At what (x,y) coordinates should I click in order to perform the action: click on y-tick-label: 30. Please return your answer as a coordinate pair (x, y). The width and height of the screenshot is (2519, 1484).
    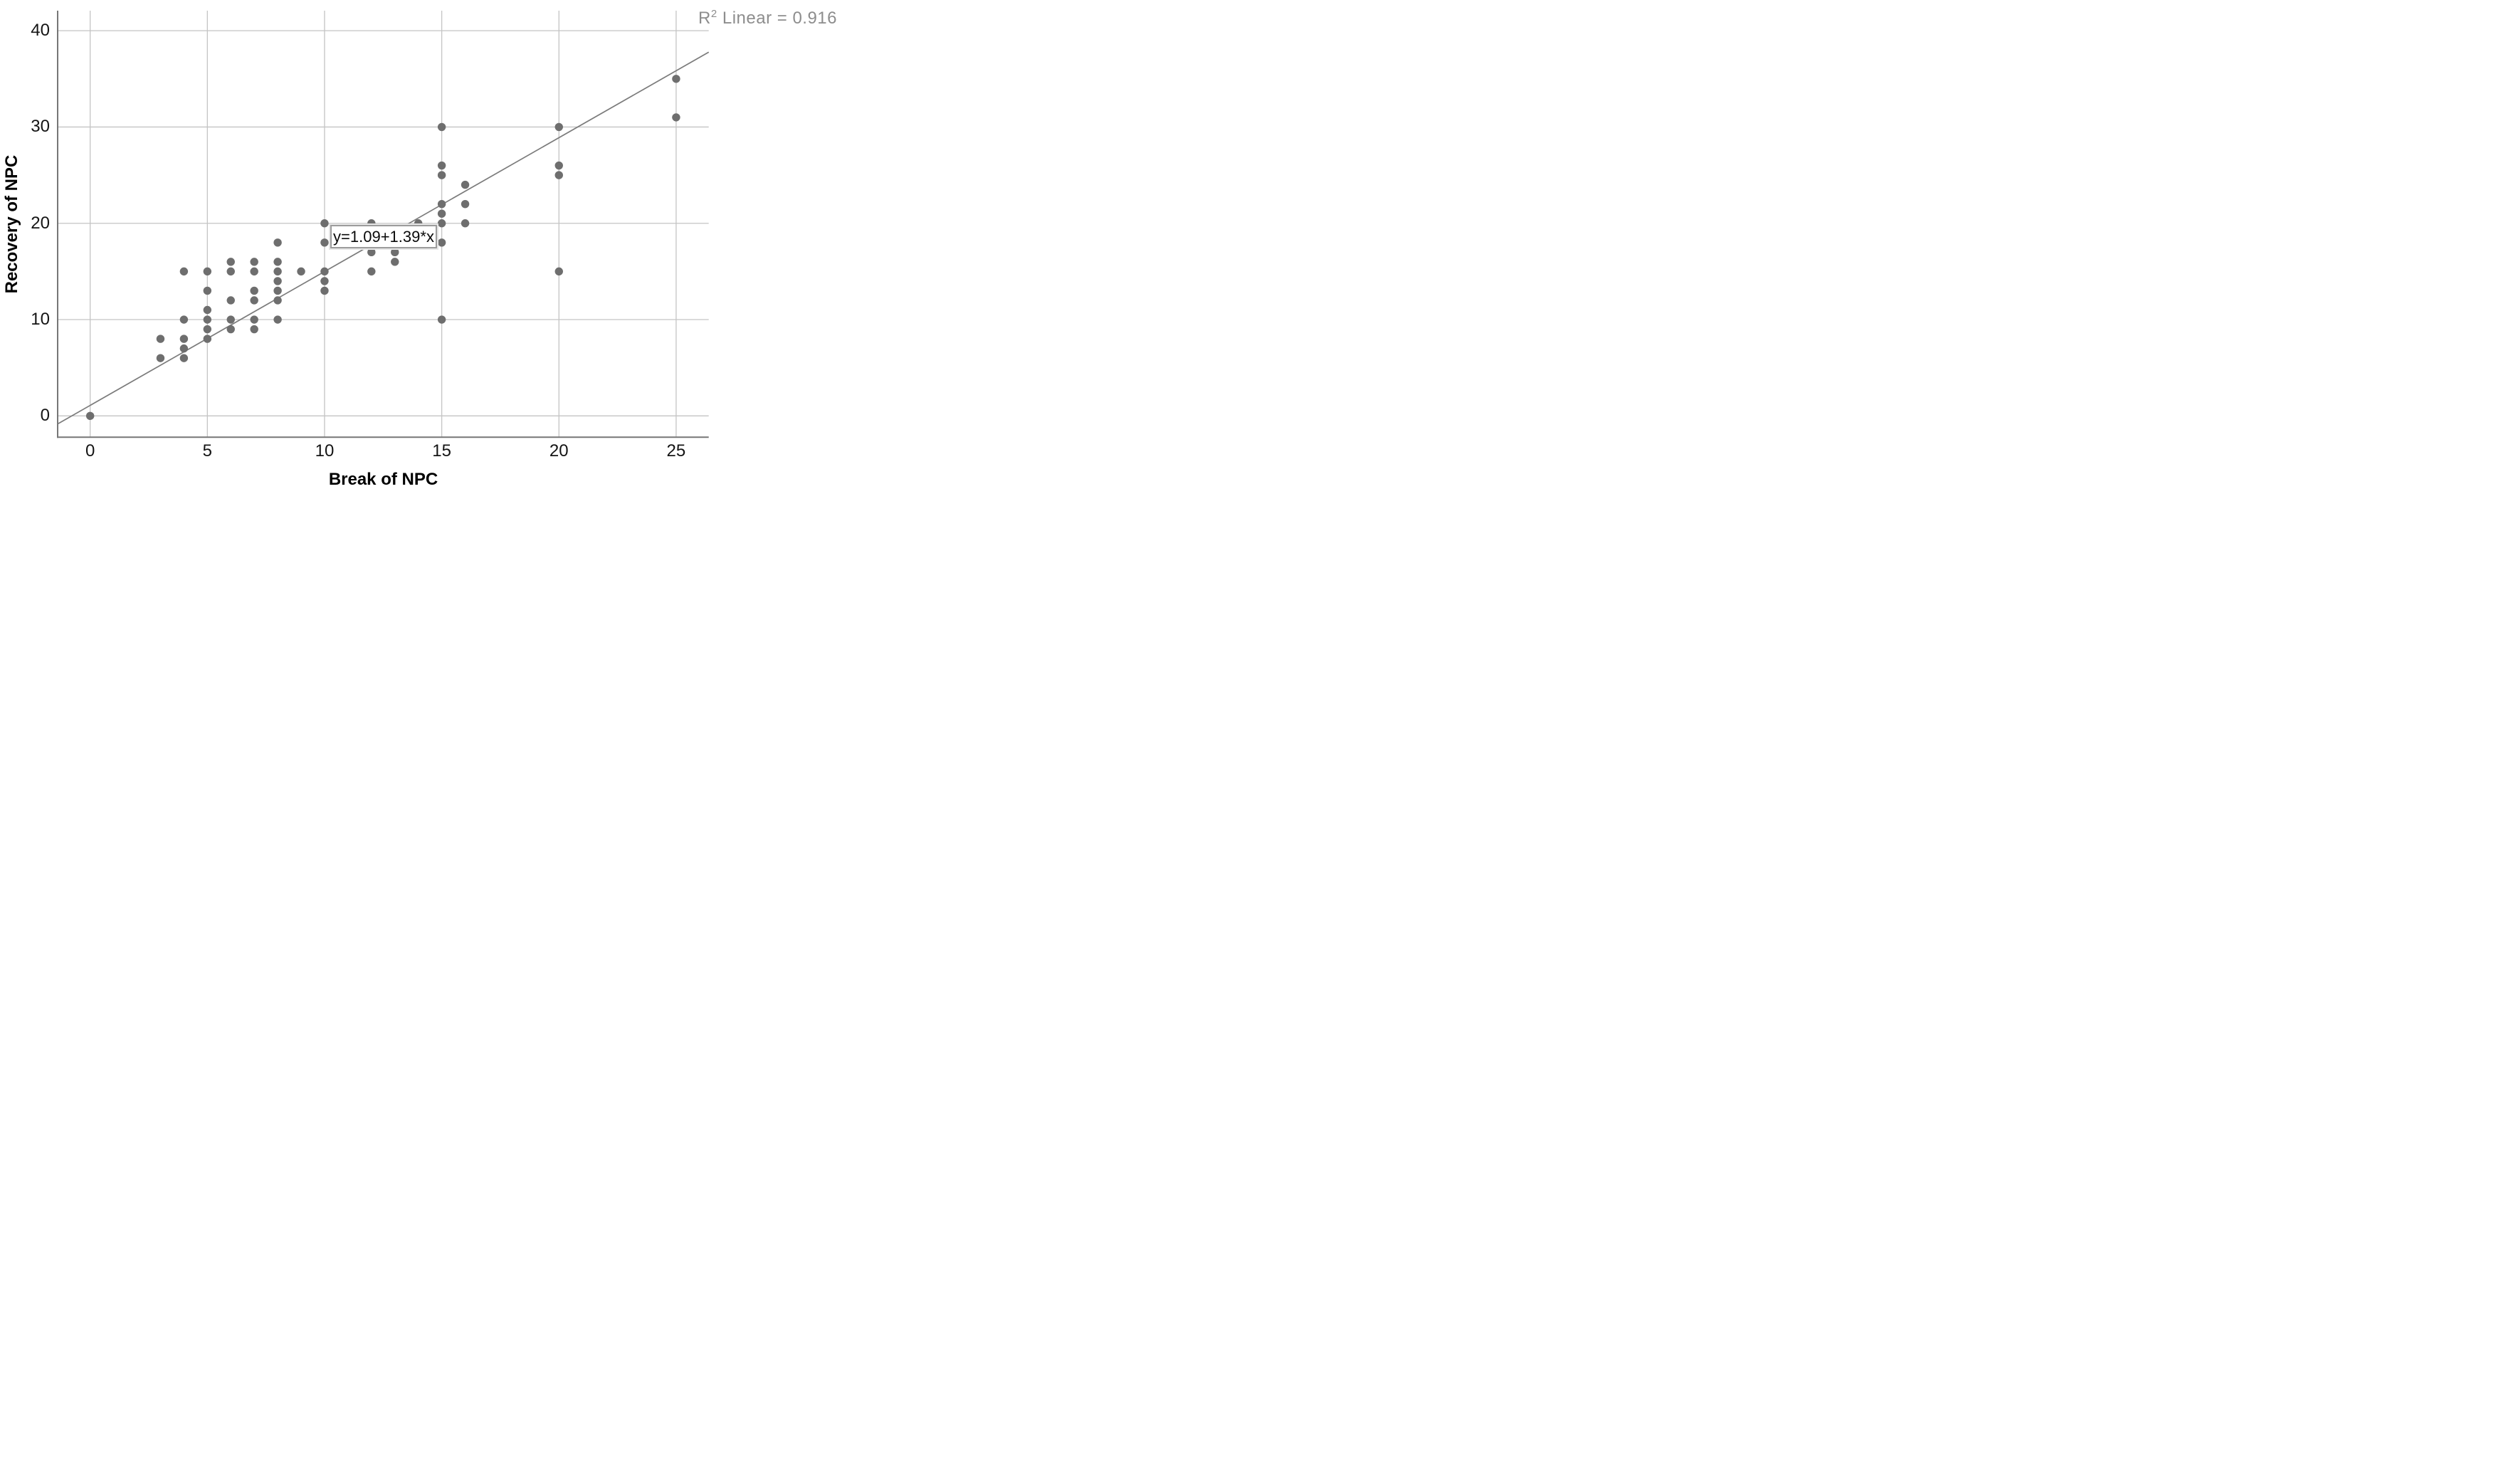
    Looking at the image, I should click on (40, 127).